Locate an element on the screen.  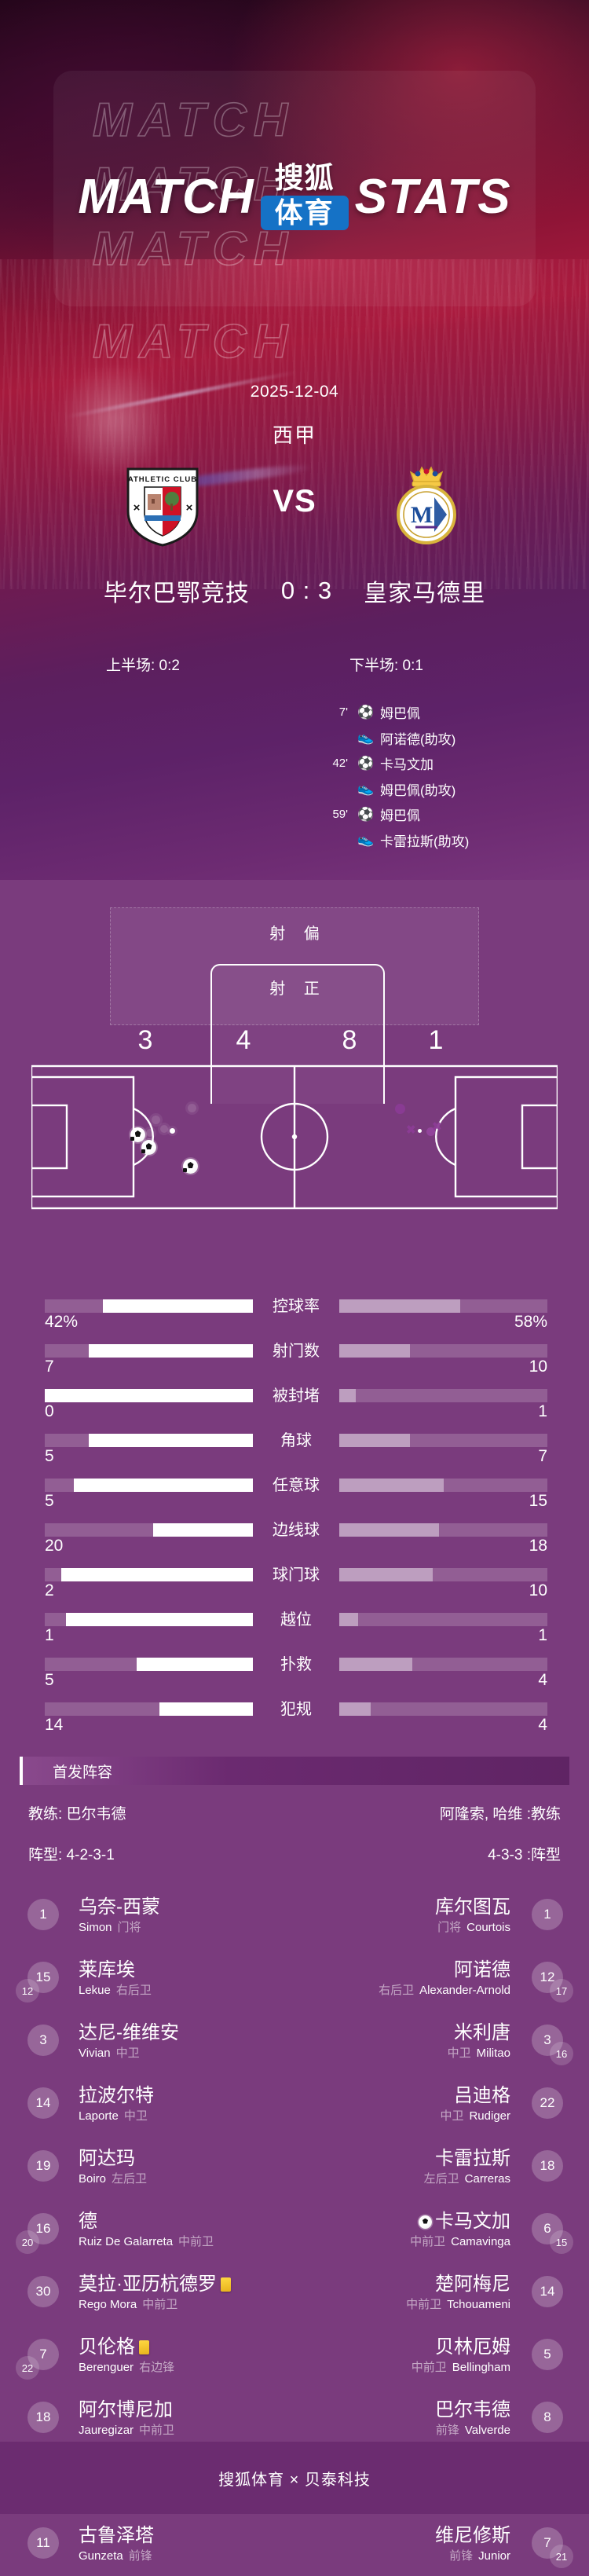
vs-label: VS is located at coordinates (294, 501).